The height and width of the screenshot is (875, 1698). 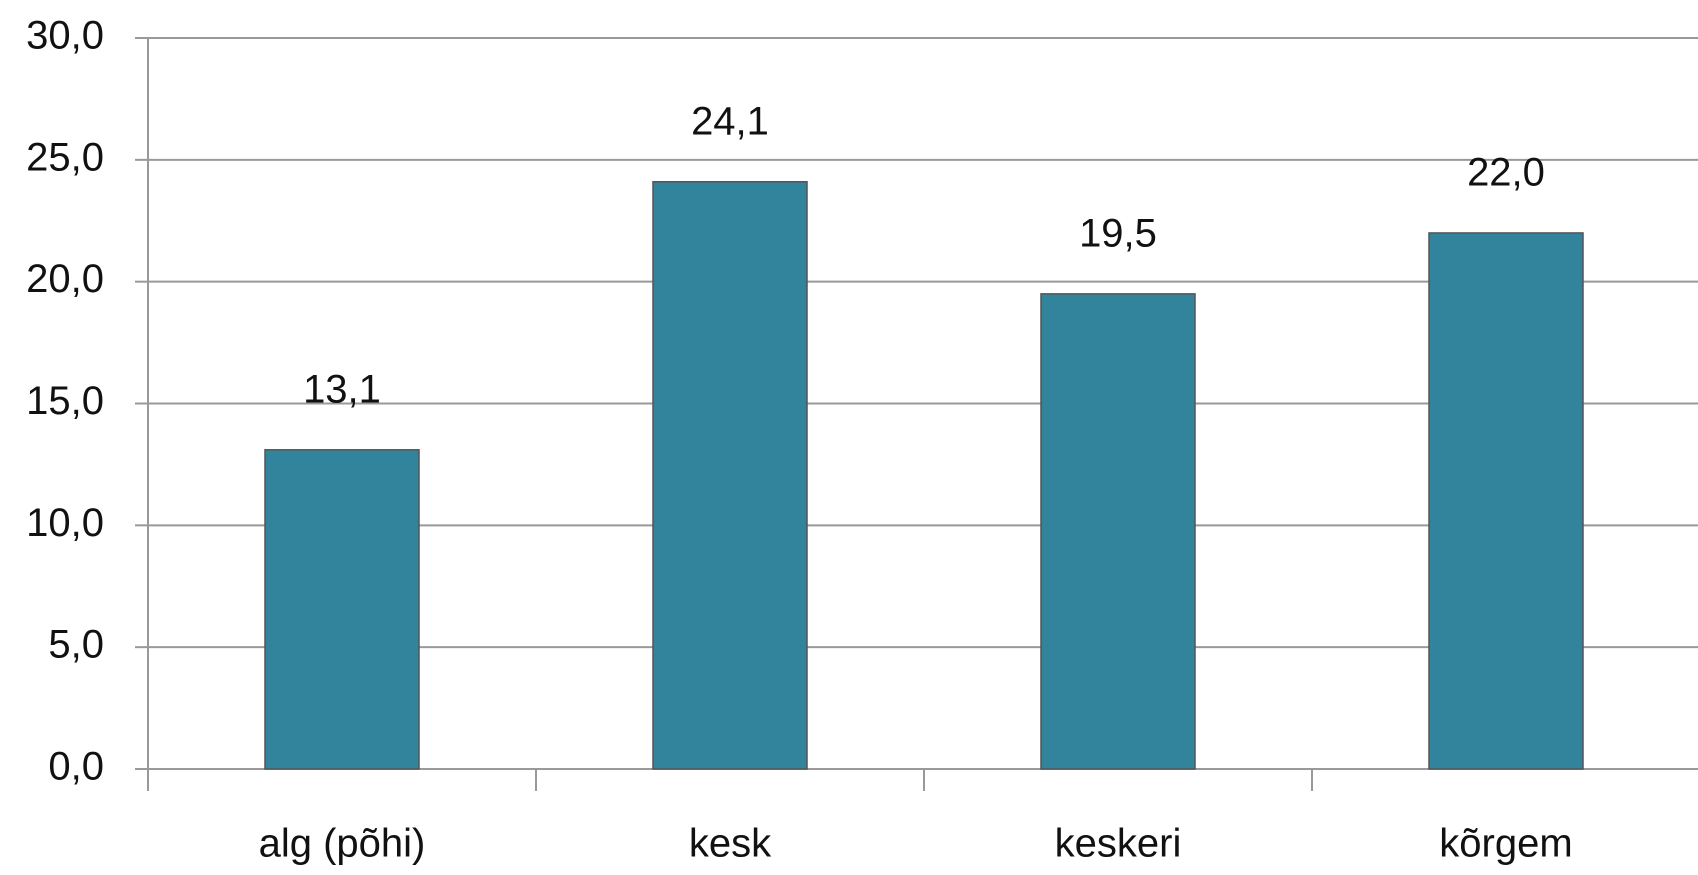 What do you see at coordinates (730, 121) in the screenshot?
I see `data-label: 24,1` at bounding box center [730, 121].